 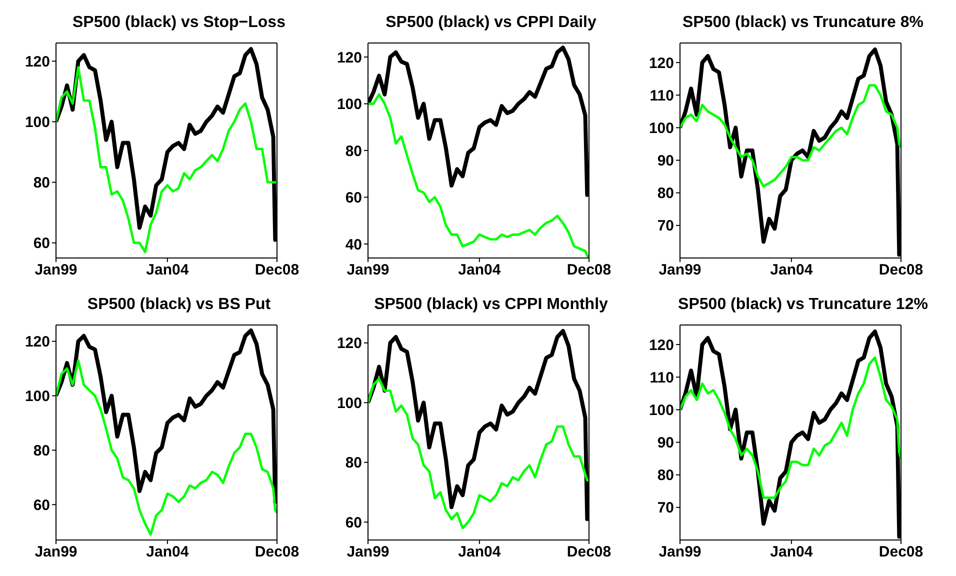 I want to click on chart-title: SP500 (black) vs Truncature 8%, so click(x=803, y=23).